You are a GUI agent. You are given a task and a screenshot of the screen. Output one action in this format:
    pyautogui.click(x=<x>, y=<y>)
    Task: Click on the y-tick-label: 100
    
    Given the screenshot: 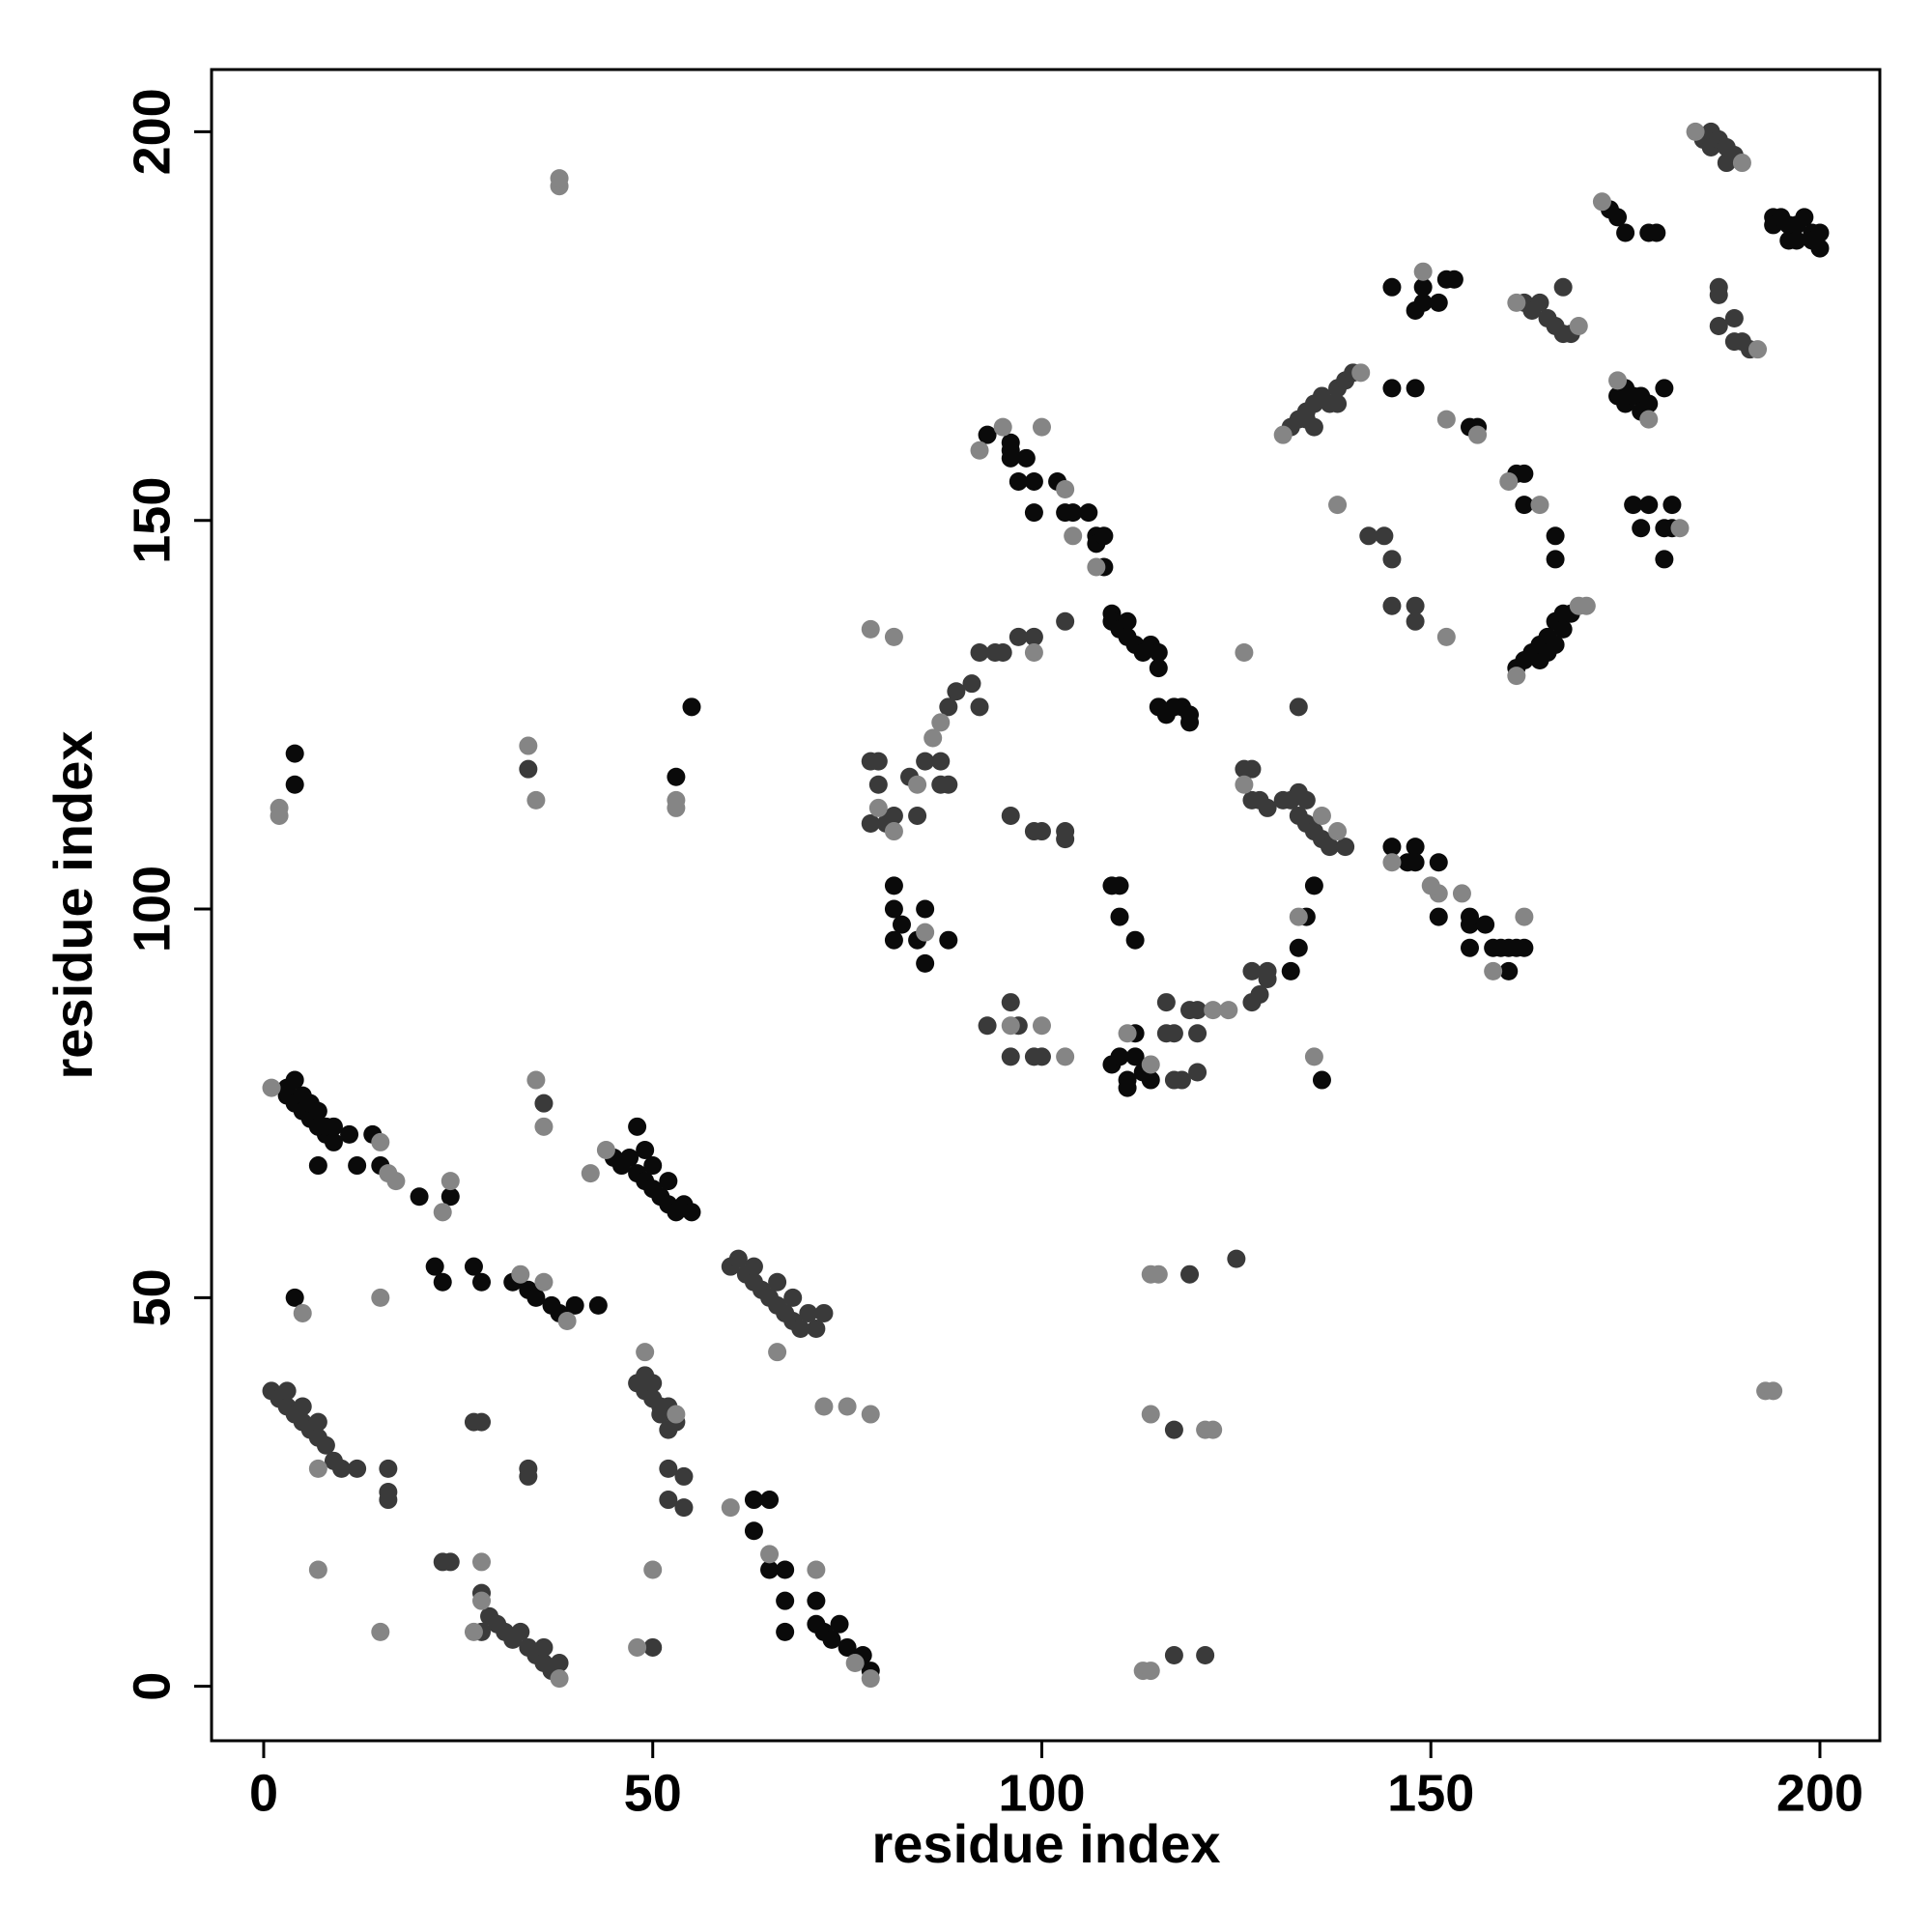 What is the action you would take?
    pyautogui.click(x=152, y=909)
    